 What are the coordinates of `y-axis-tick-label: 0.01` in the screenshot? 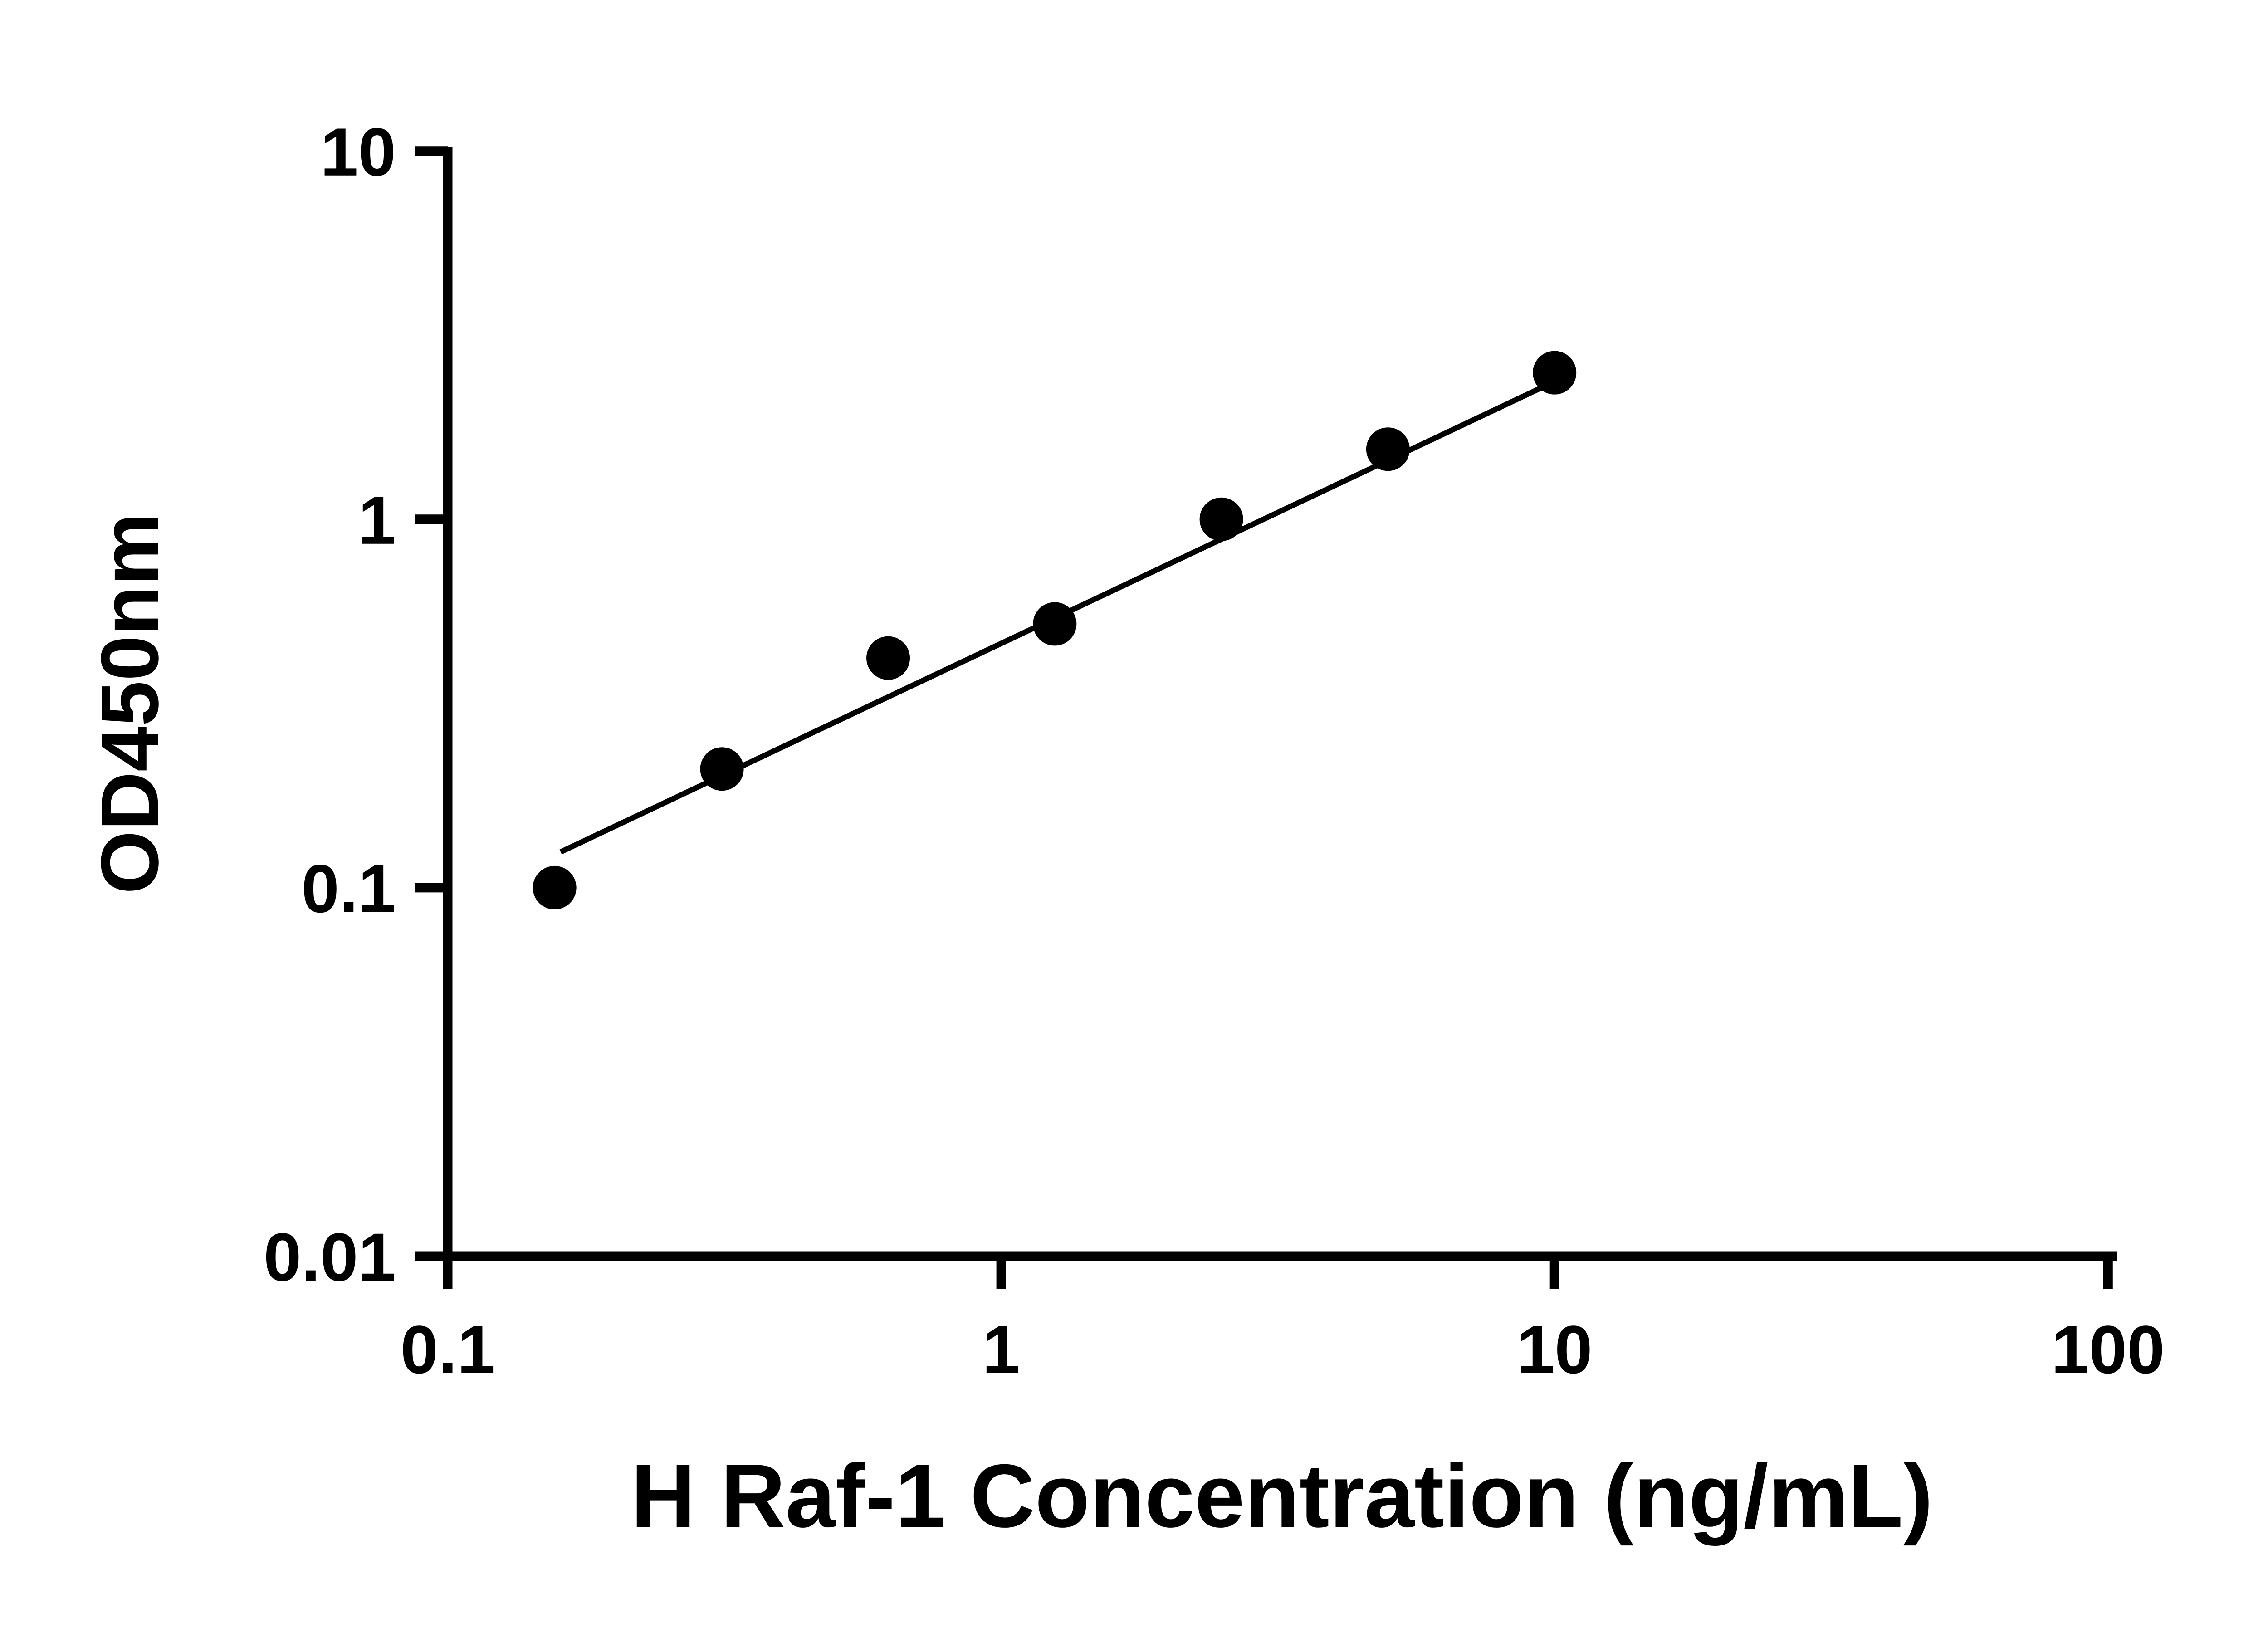 It's located at (330, 1257).